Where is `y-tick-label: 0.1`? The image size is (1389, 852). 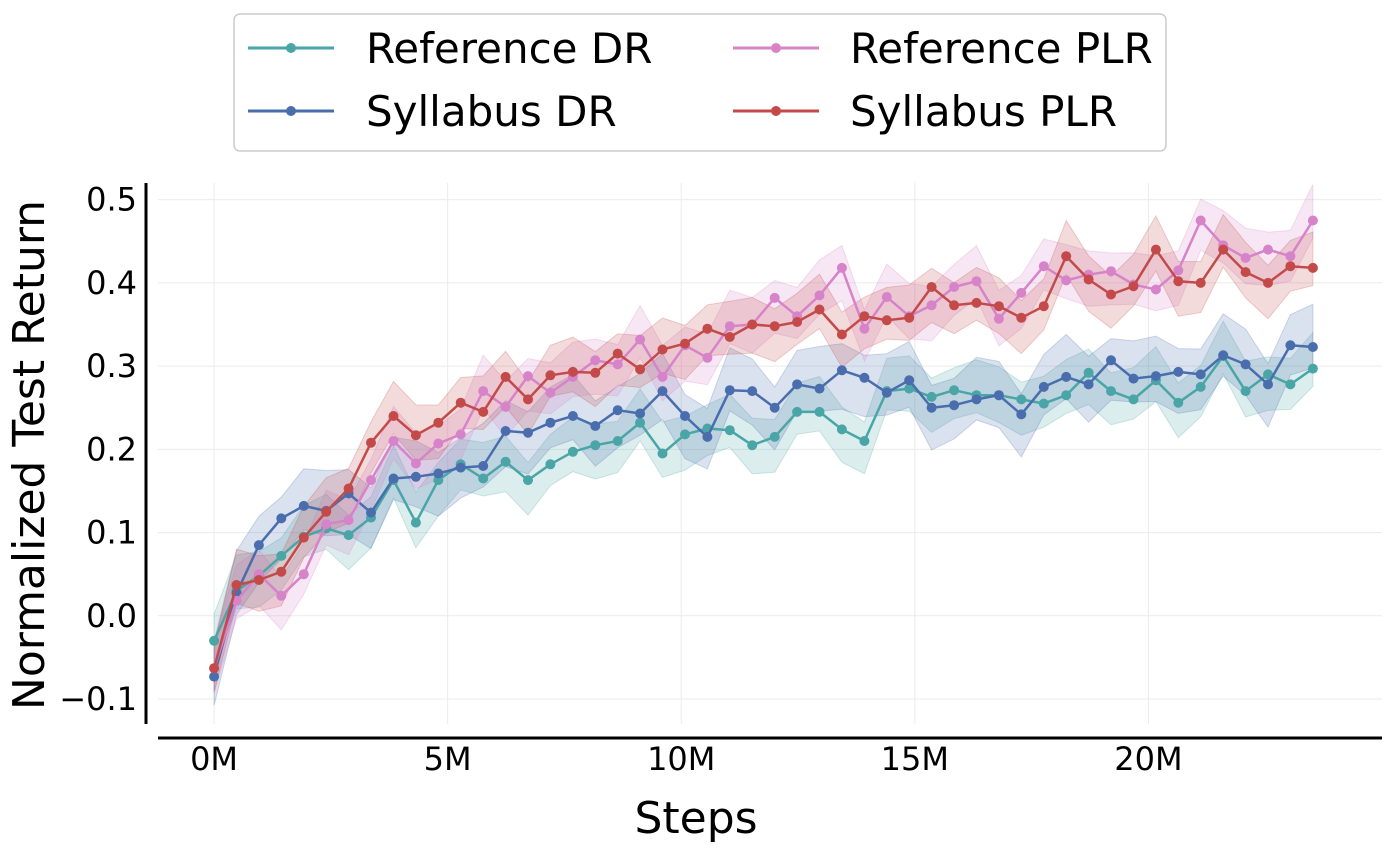
y-tick-label: 0.1 is located at coordinates (111, 533).